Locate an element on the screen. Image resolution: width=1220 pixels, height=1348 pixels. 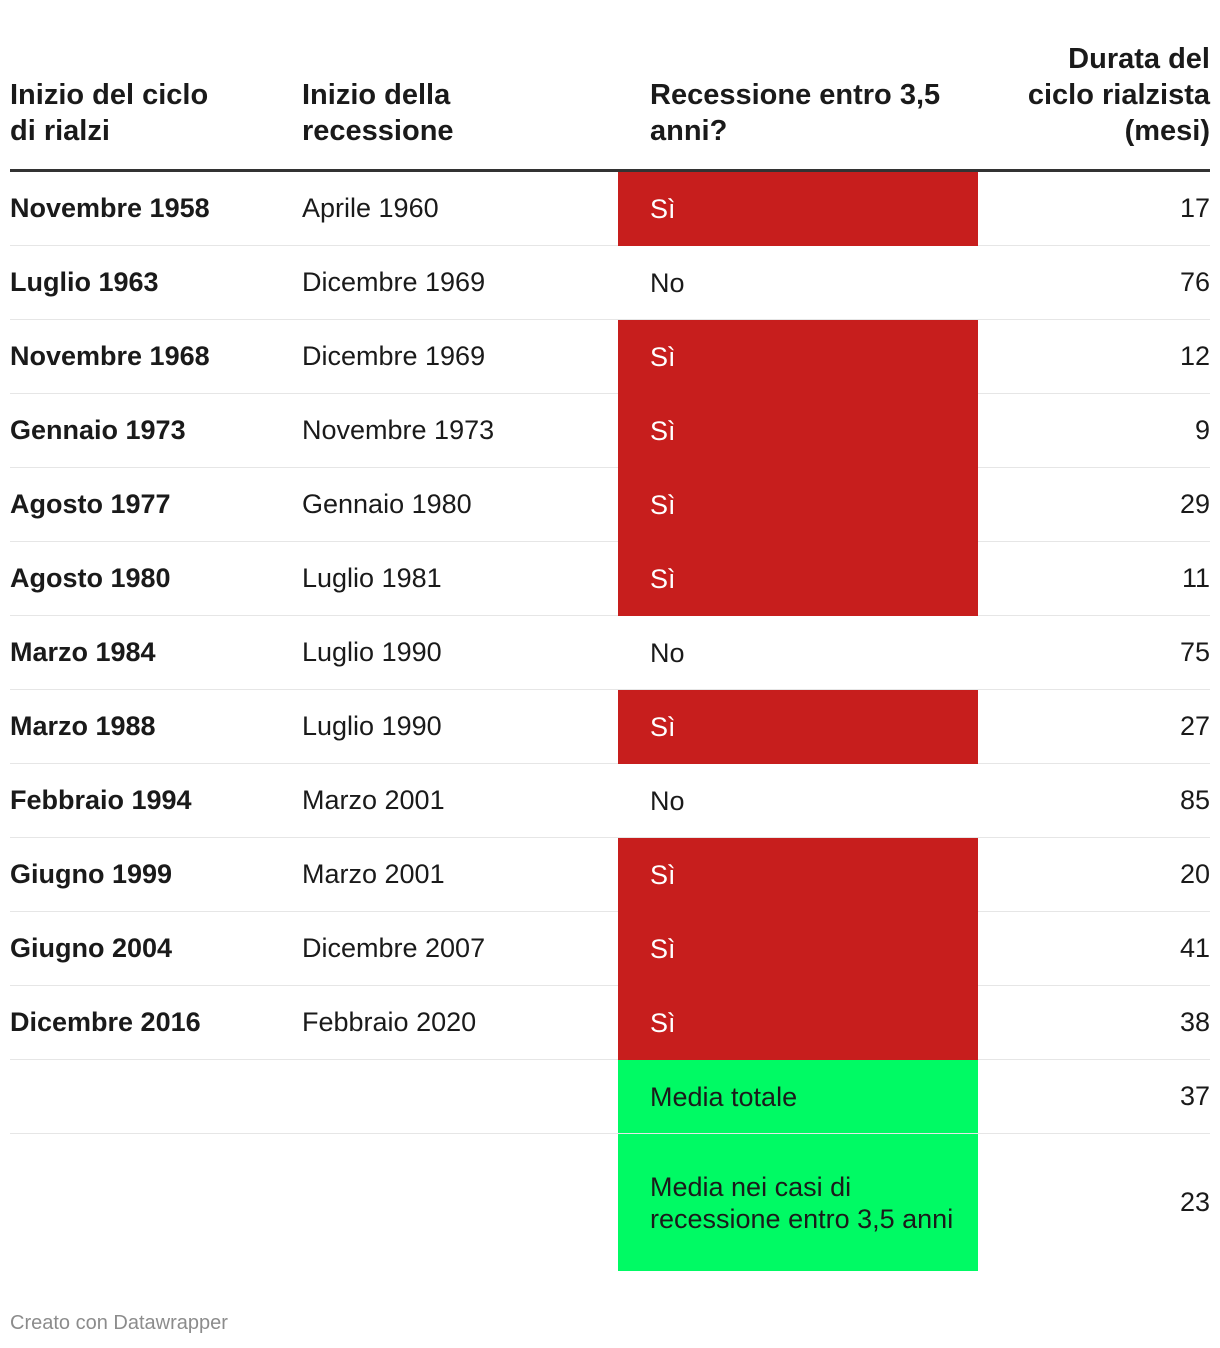
cell-months: 20 is located at coordinates (1194, 874).